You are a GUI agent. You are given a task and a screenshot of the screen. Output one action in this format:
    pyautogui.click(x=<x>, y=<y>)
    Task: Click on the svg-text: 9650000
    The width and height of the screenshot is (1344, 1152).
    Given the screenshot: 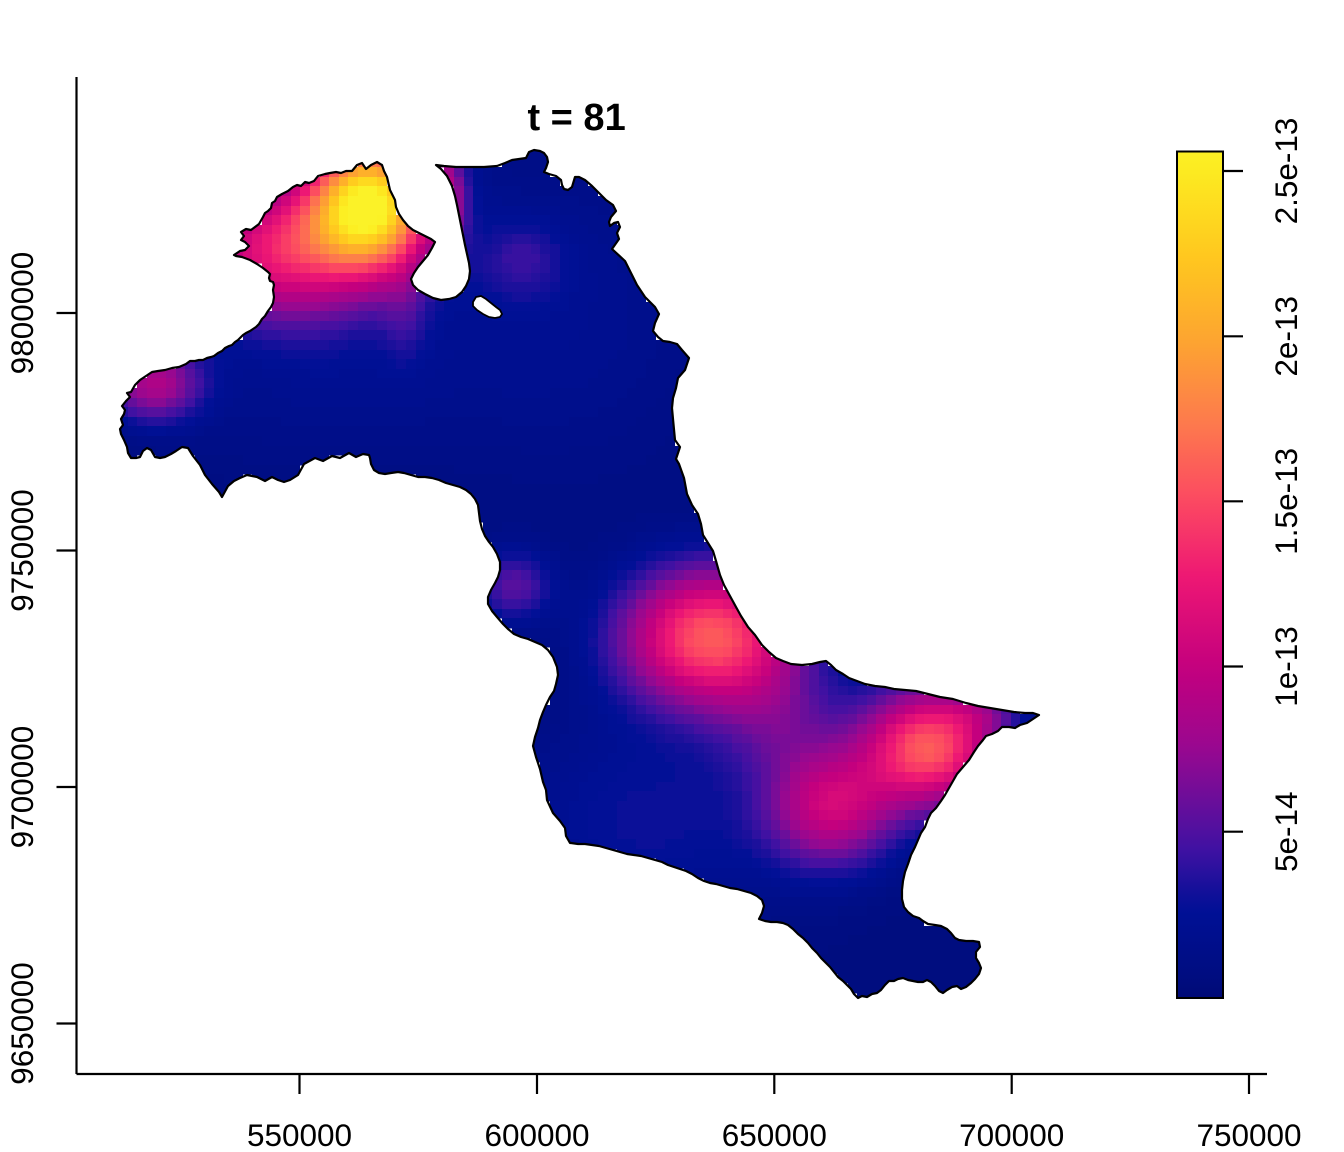 What is the action you would take?
    pyautogui.click(x=22, y=1023)
    